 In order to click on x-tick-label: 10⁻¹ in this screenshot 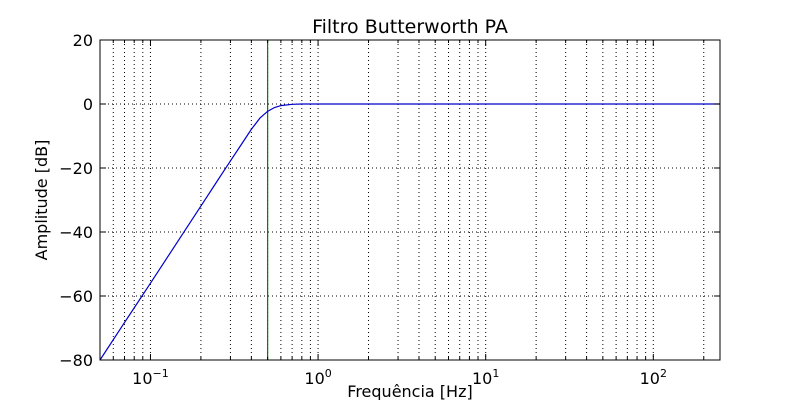, I will do `click(150, 377)`.